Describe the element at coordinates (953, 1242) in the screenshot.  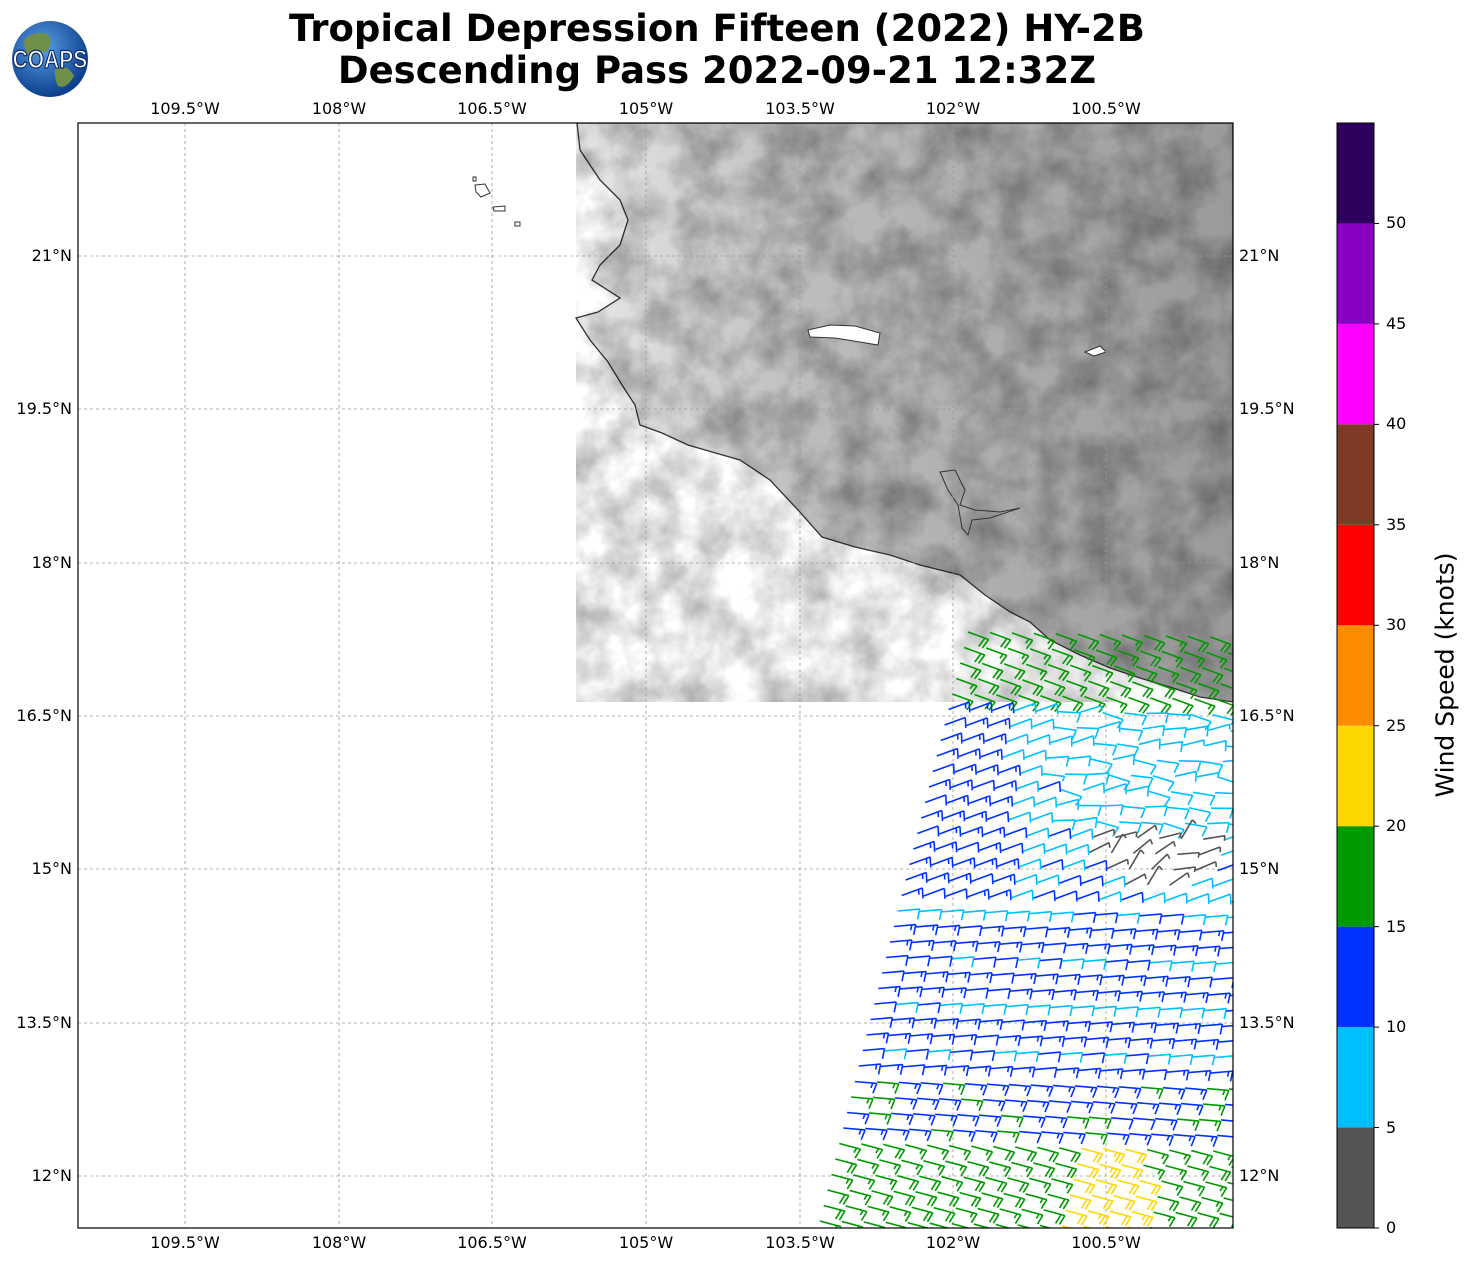
I see `lon-tick-label-bottom: 102°W` at that location.